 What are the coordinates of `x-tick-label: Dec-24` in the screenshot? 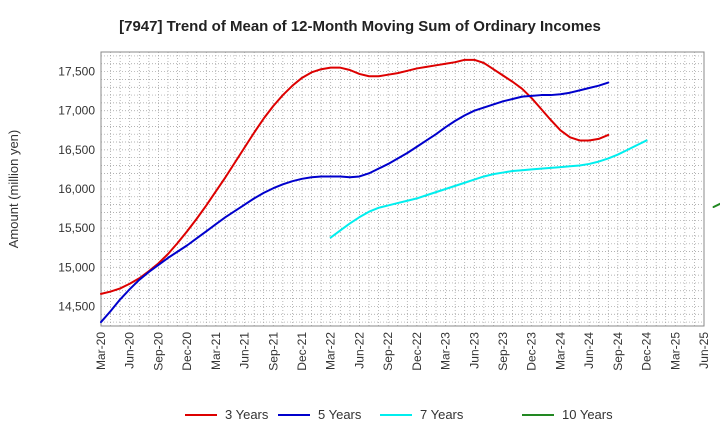 It's located at (647, 351).